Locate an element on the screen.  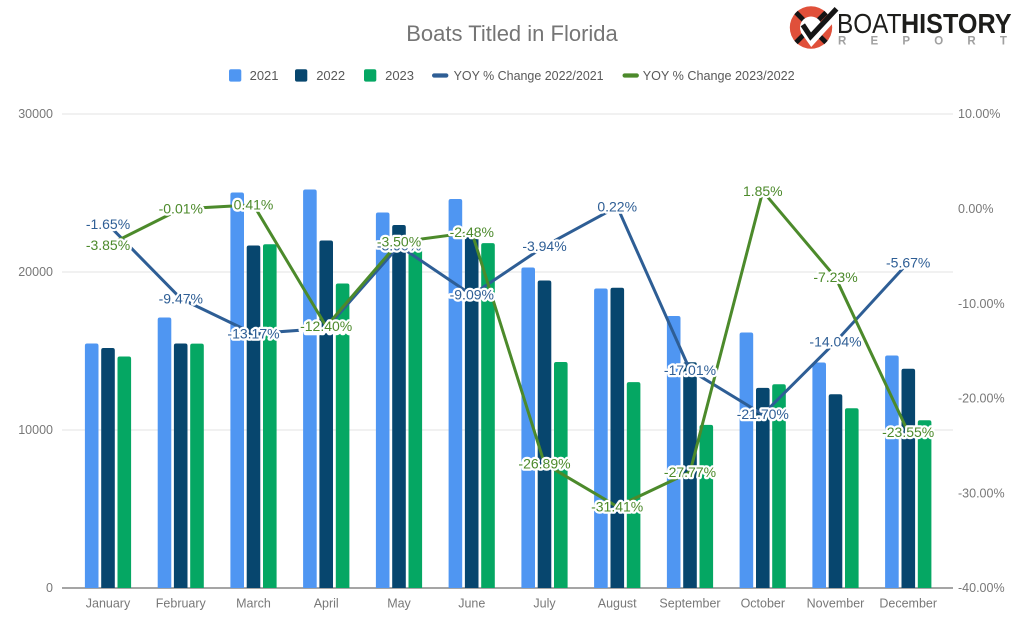
svg-text: -2.48% is located at coordinates (472, 232).